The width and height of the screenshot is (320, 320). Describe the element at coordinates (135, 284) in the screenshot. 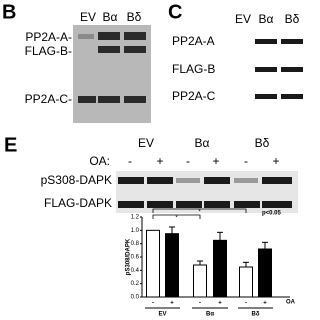

I see `y-tick-label: 0.2` at that location.